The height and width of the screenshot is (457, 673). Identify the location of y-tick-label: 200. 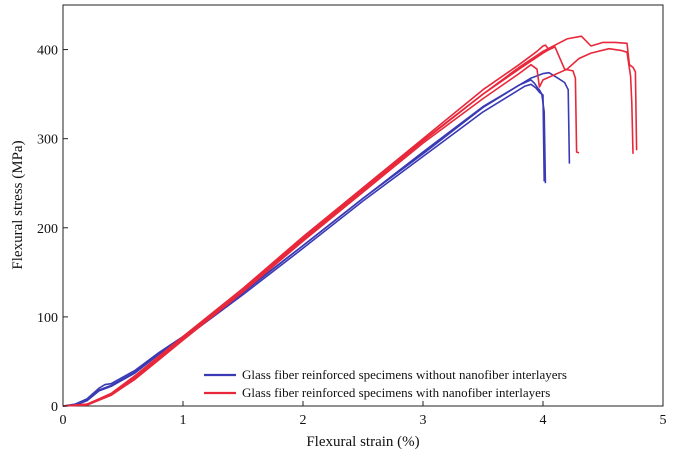
(47, 229).